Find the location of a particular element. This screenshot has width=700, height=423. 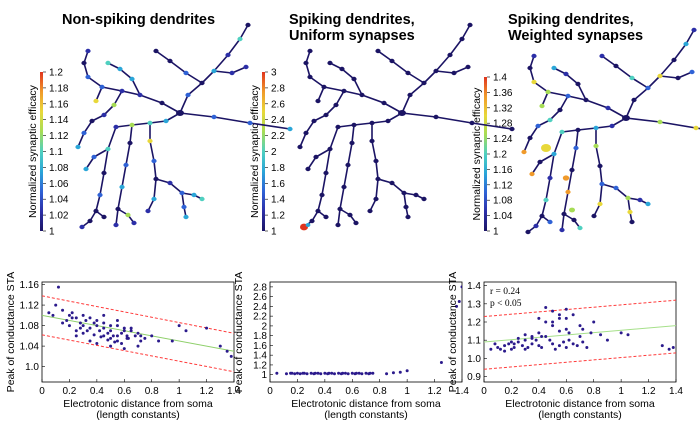

colorbar-tick-label: 1.4 is located at coordinates (500, 78).